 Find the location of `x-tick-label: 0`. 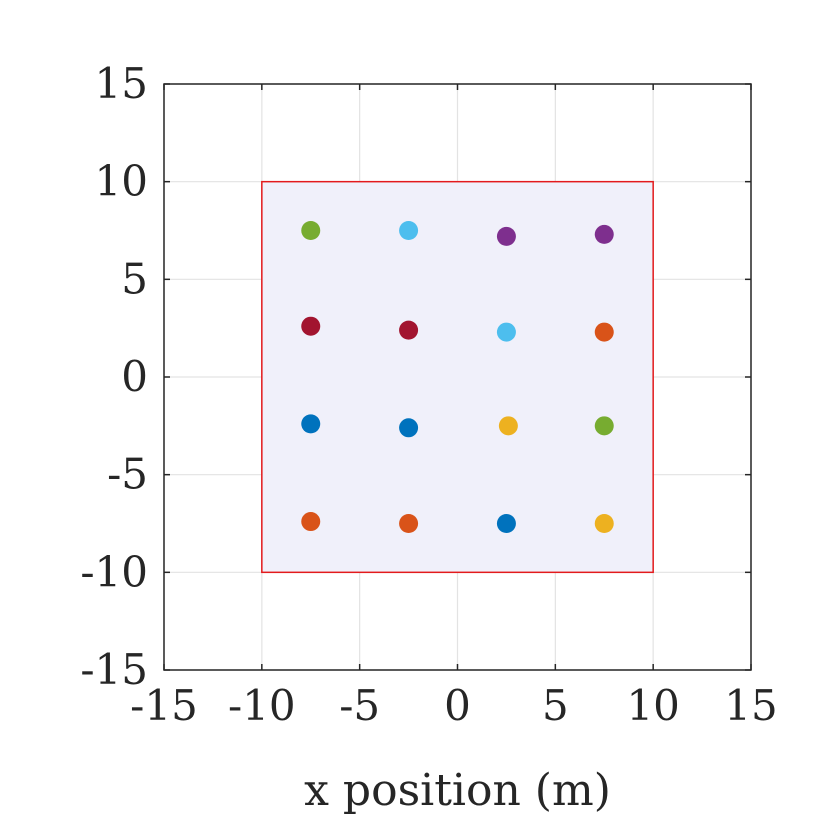

x-tick-label: 0 is located at coordinates (457, 705).